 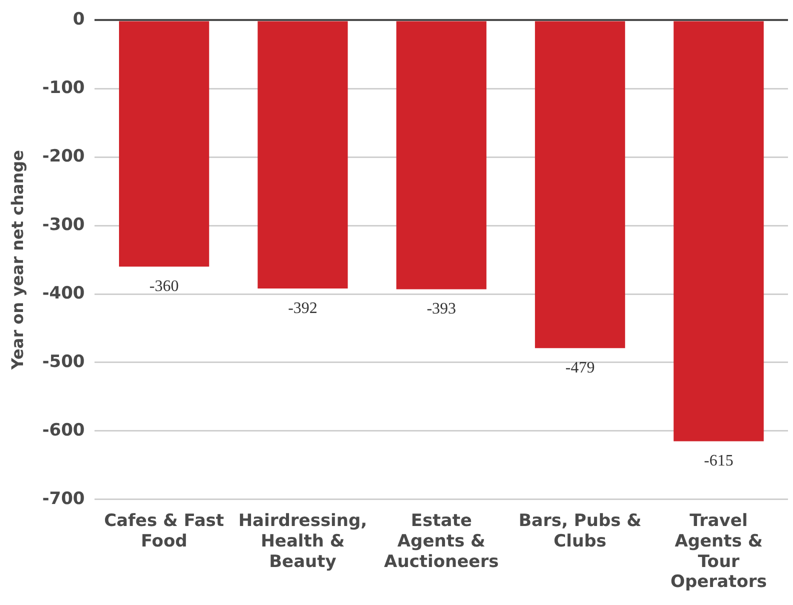 I want to click on y-tick-label: -500, so click(x=63, y=362).